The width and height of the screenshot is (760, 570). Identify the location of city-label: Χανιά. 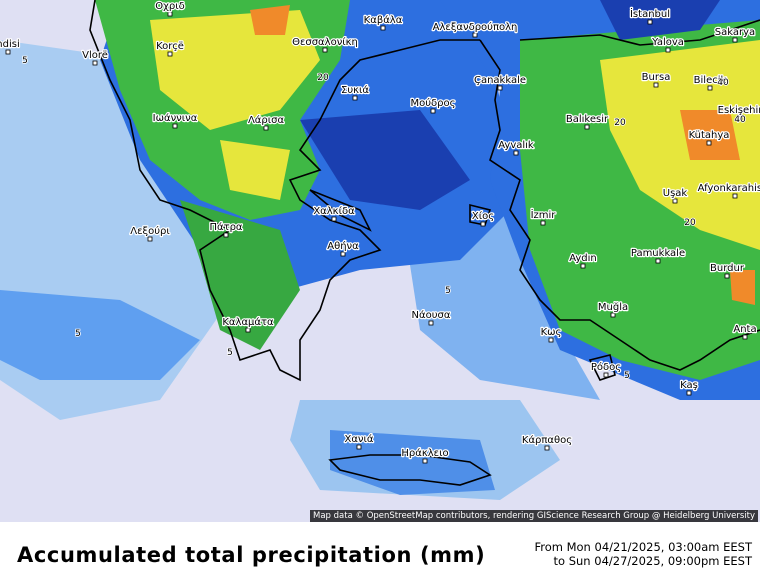
(358, 439).